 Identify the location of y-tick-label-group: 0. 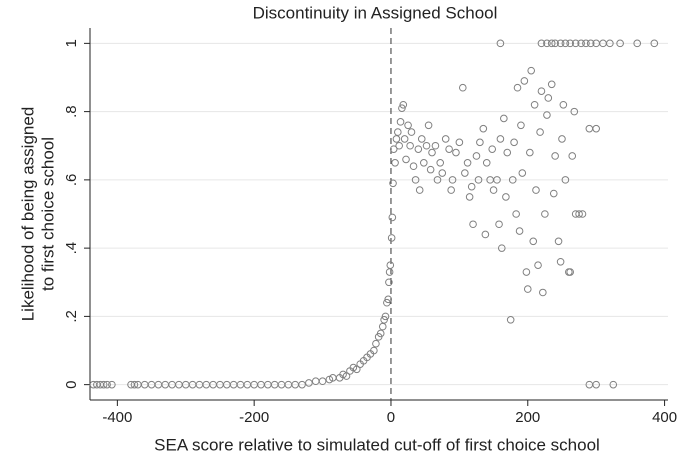
(71, 384).